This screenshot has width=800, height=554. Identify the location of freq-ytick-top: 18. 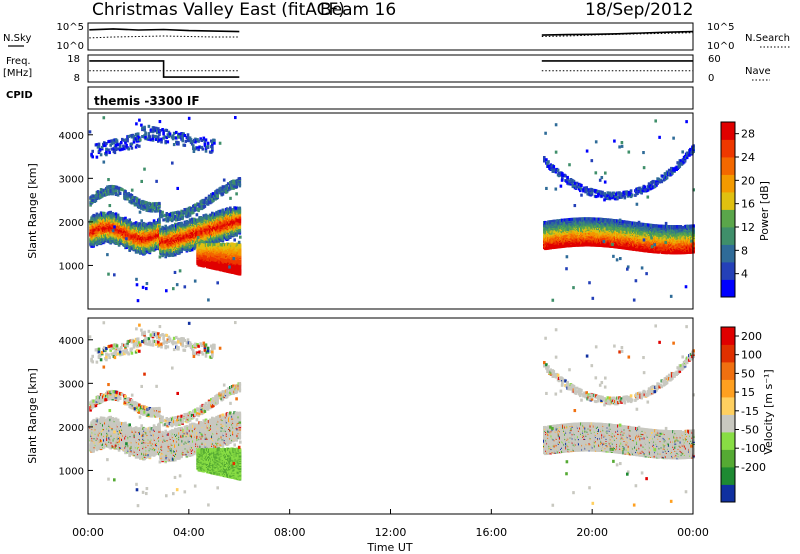
(73, 59).